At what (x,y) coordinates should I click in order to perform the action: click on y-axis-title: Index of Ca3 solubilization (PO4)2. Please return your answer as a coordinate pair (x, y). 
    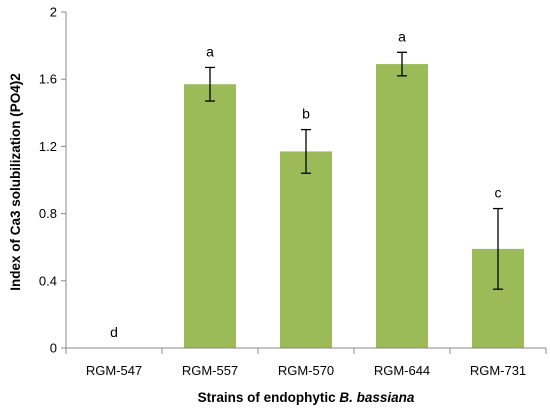
    Looking at the image, I should click on (15, 182).